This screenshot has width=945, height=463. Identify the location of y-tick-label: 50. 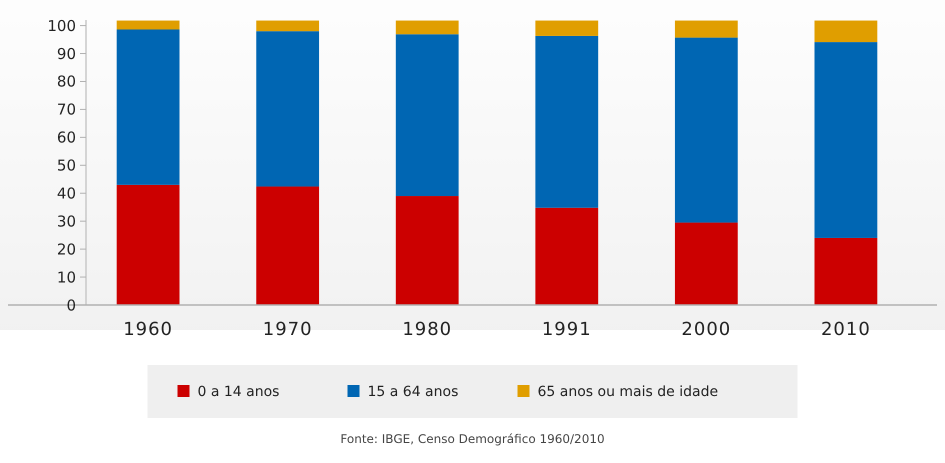
(66, 165).